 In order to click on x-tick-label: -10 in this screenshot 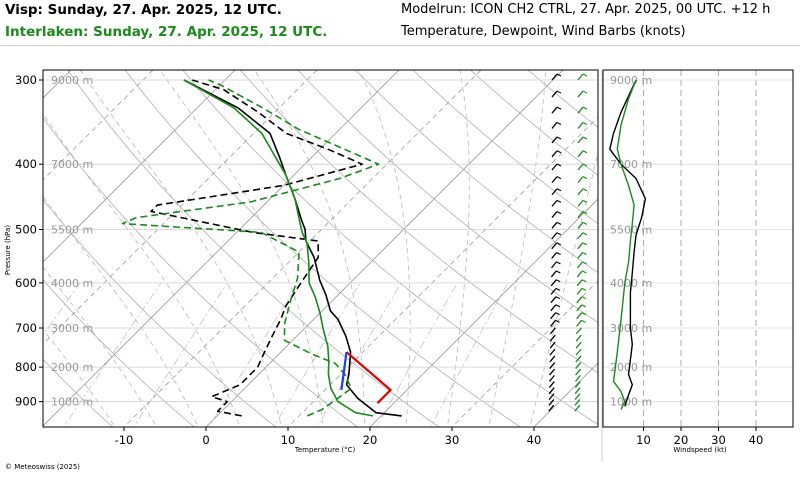, I will do `click(124, 440)`.